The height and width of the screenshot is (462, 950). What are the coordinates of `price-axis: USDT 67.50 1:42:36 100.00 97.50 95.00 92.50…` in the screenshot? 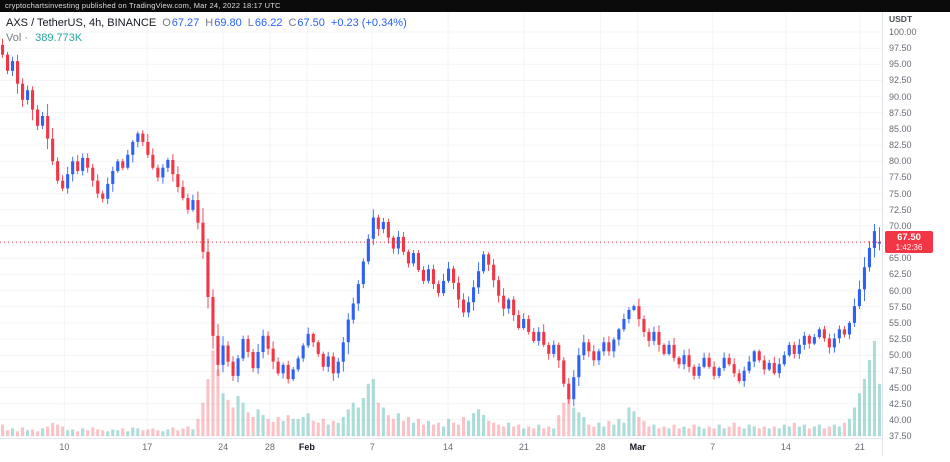 It's located at (916, 234).